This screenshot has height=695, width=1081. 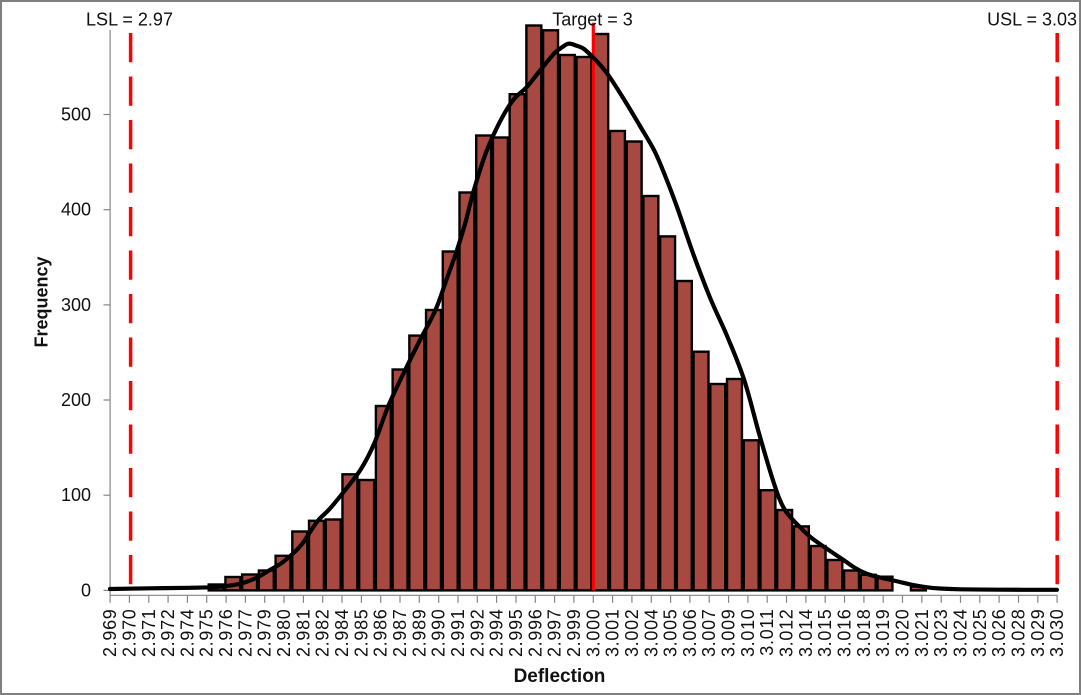 I want to click on svg-text: 3.024, so click(x=961, y=633).